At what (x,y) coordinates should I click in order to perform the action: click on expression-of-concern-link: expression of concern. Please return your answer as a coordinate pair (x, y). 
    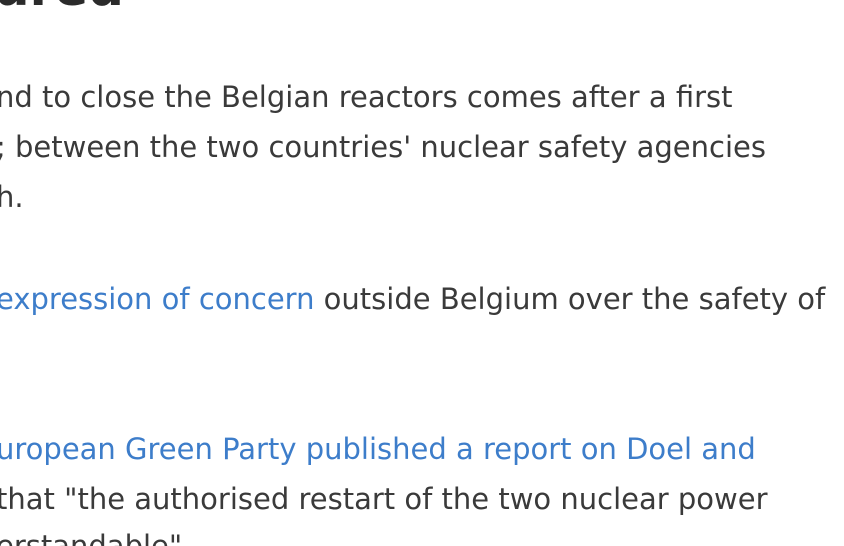
    Looking at the image, I should click on (157, 299).